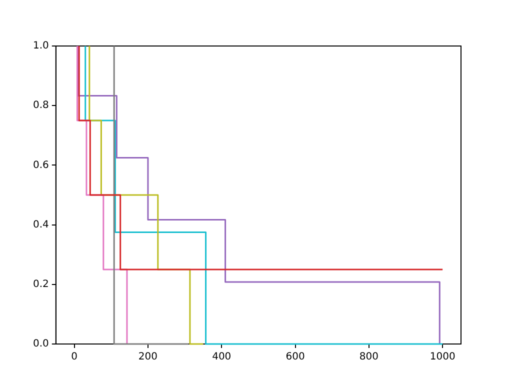 The height and width of the screenshot is (384, 512). Describe the element at coordinates (40, 46) in the screenshot. I see `y-tick-label: 1.0` at that location.